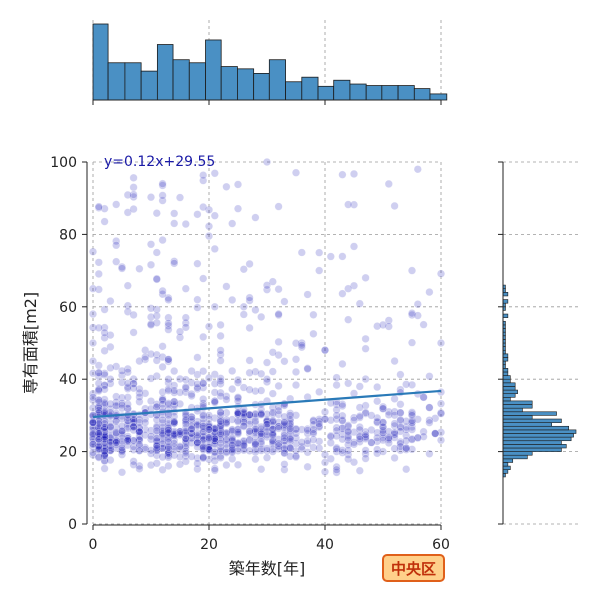  Describe the element at coordinates (413, 568) in the screenshot. I see `ward-badge: 中央区` at that location.